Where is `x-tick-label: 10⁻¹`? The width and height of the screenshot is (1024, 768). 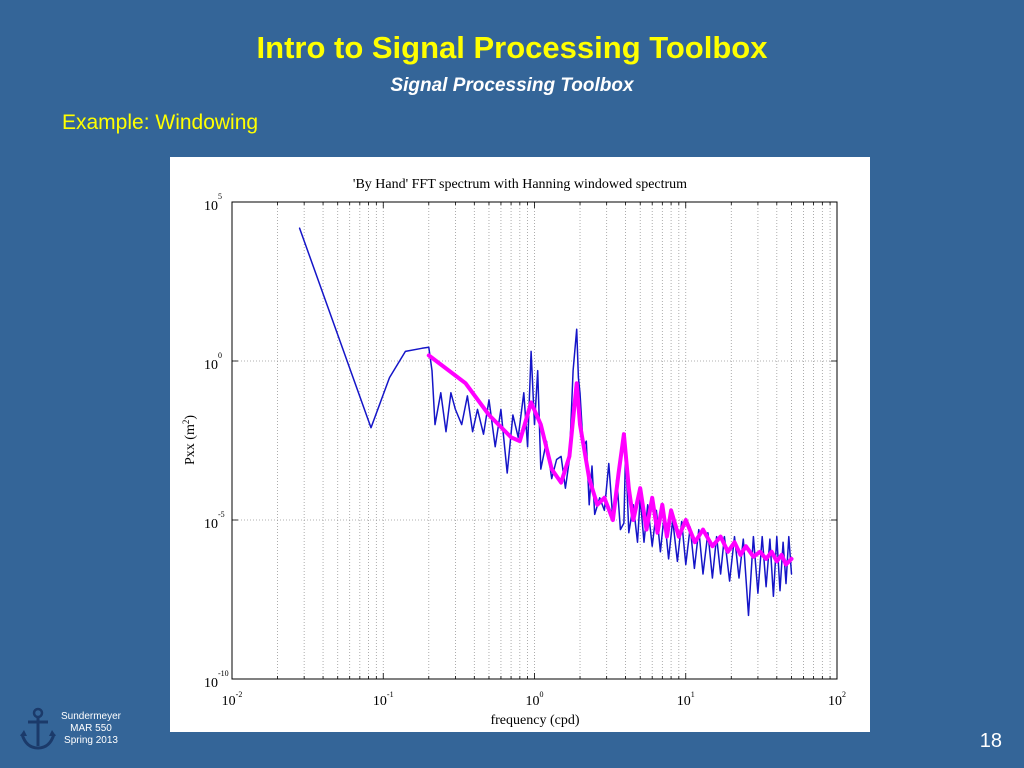
x-tick-label: 10⁻¹ is located at coordinates (383, 699).